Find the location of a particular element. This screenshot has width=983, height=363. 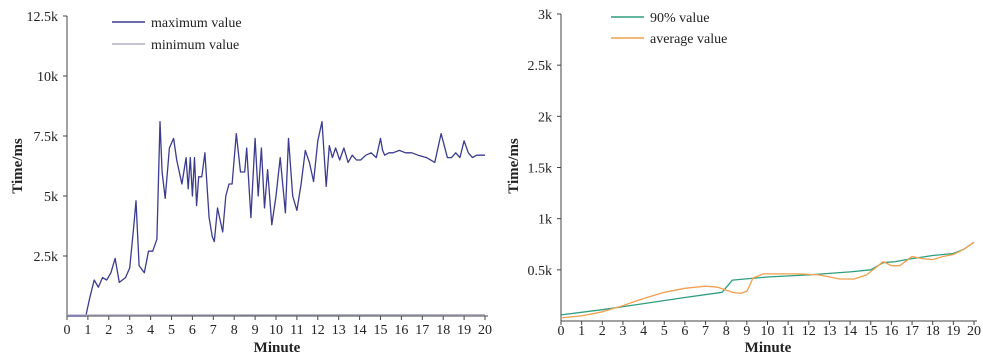

y-tick-label: 3k is located at coordinates (545, 15).